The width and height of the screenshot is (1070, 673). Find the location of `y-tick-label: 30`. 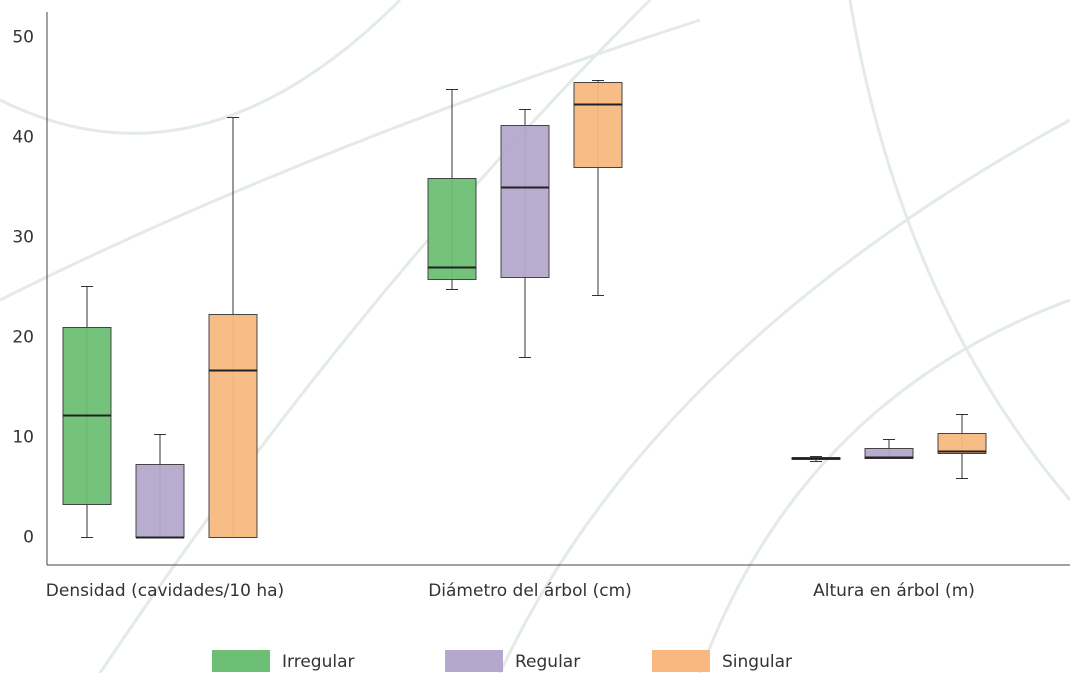

y-tick-label: 30 is located at coordinates (23, 238).